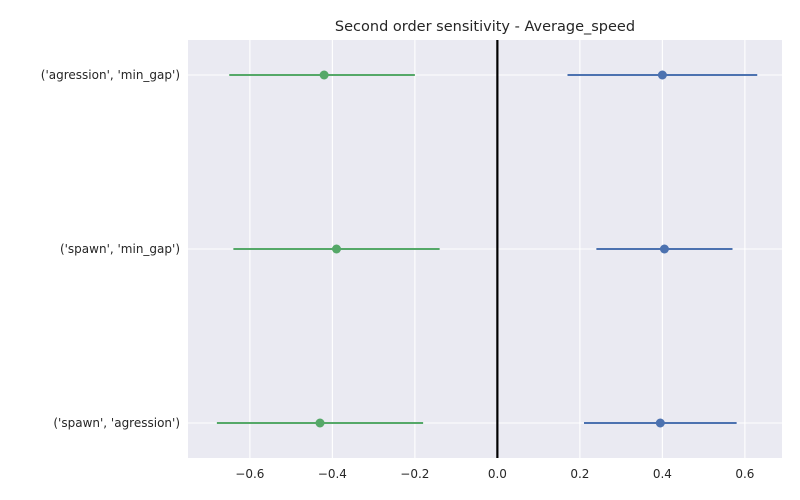 The width and height of the screenshot is (800, 500). I want to click on x-tick-labels: −0.6 −0.4 −0.2 0.0 0.2 0.4 0.6, so click(494, 474).